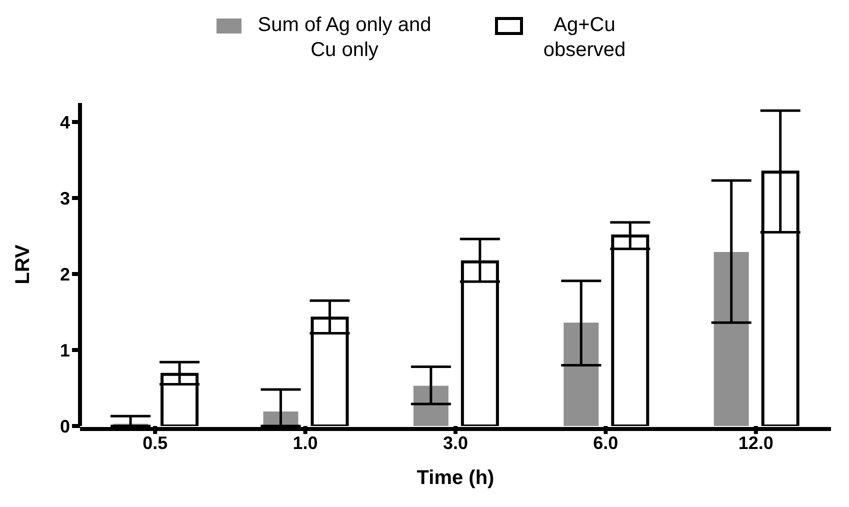 This screenshot has height=507, width=849. Describe the element at coordinates (584, 38) in the screenshot. I see `legend-label: Ag+Cu observed` at that location.